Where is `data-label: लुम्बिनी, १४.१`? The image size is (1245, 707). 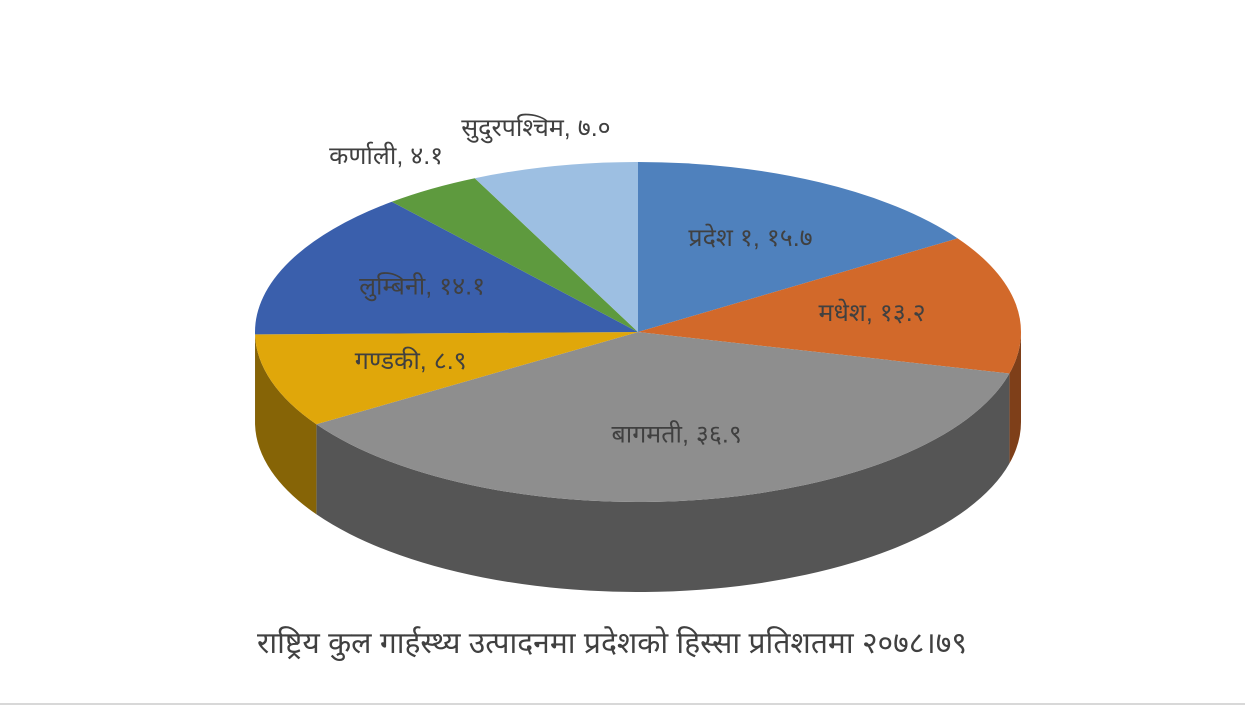 data-label: लुम्बिनी, १४.१ is located at coordinates (422, 287).